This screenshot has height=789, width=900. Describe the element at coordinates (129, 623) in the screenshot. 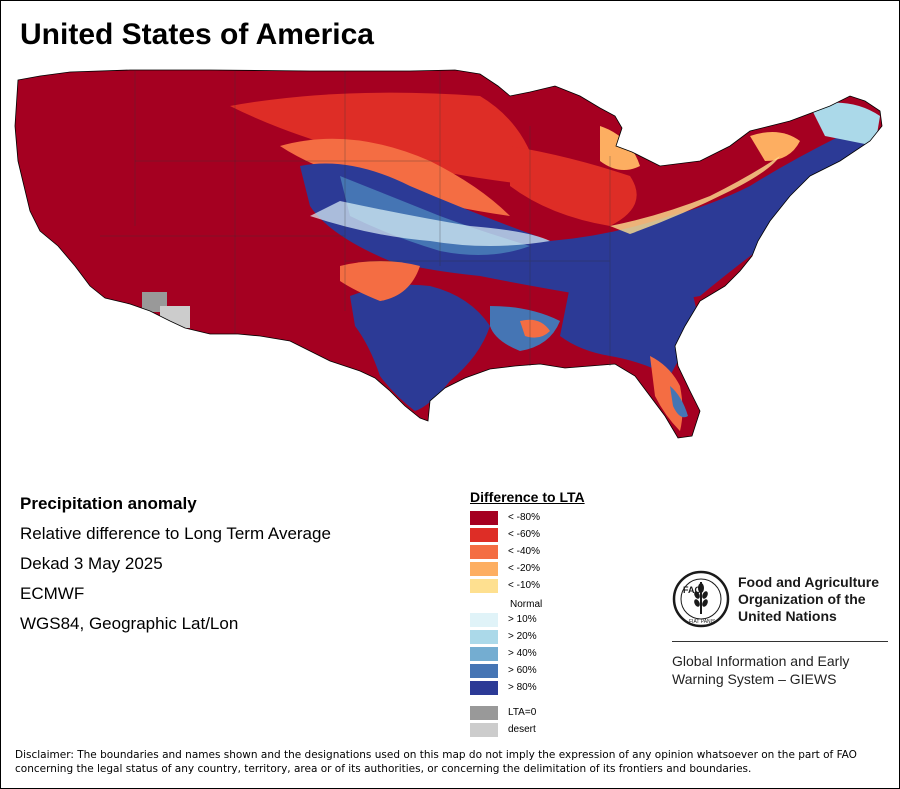

I see `info-projection: WGS84, Geographic Lat/Lon` at that location.